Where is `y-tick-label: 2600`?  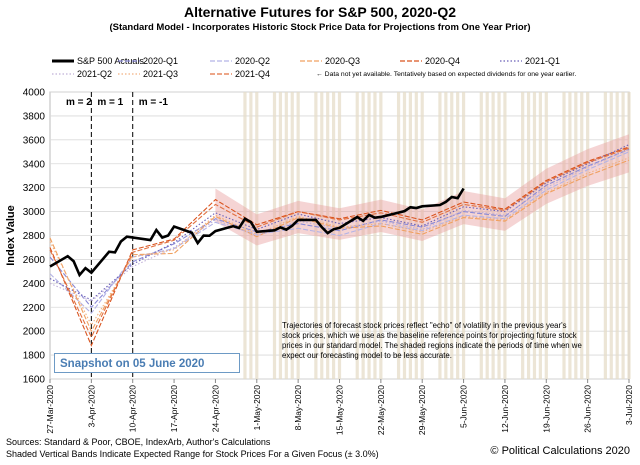
y-tick-label: 2600 is located at coordinates (34, 260).